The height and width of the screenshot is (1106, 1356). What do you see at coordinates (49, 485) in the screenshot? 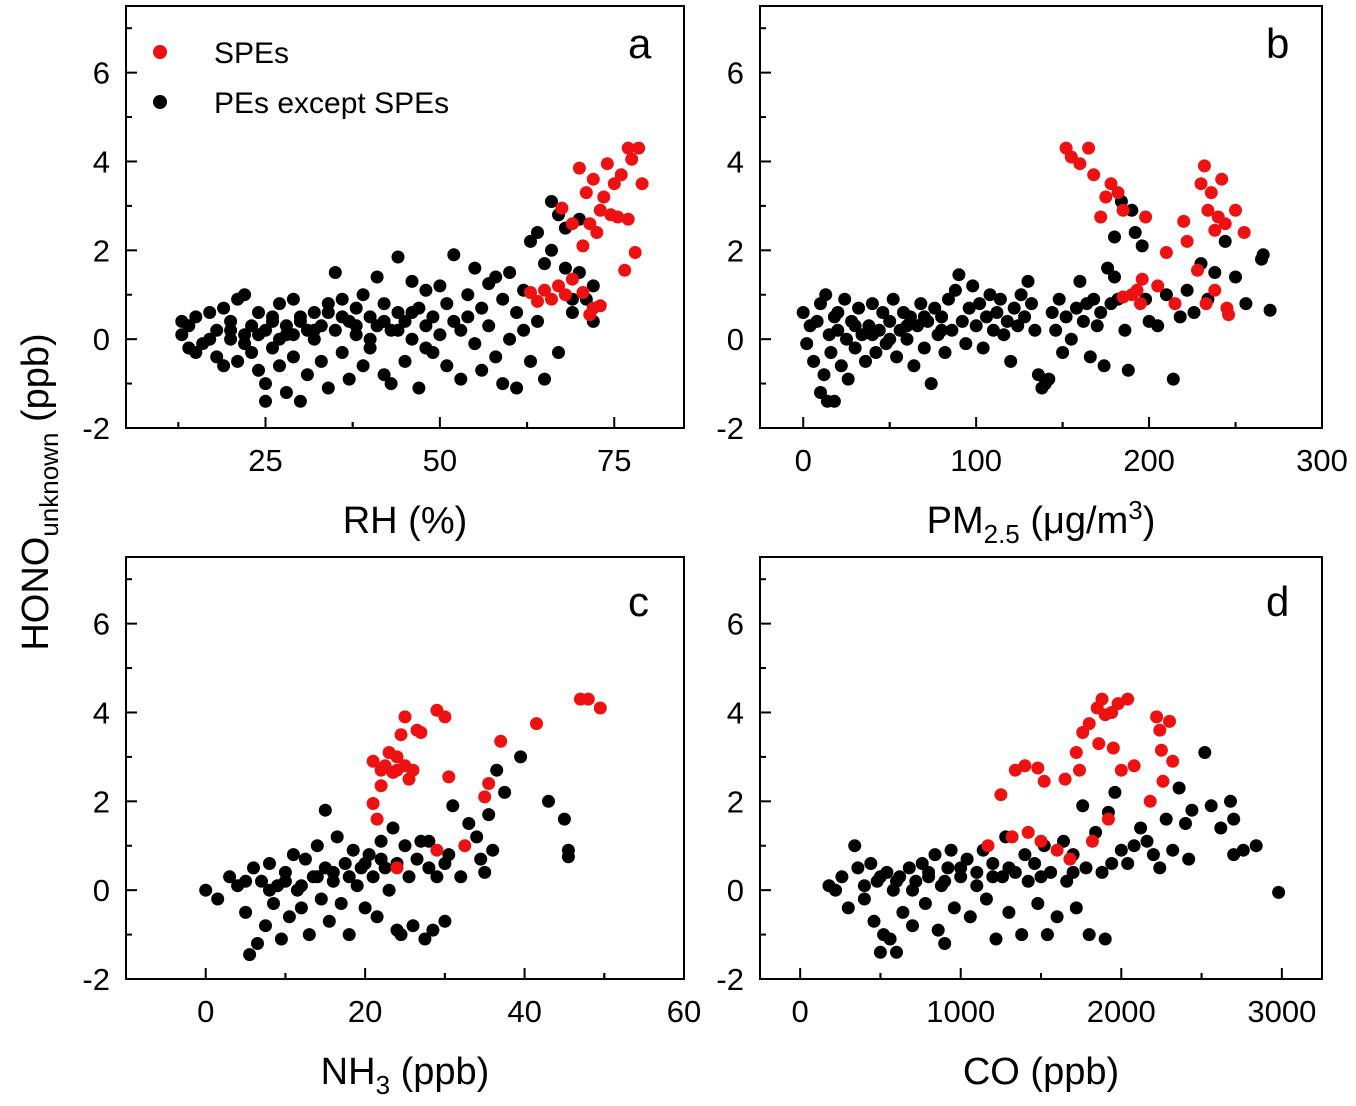
I see `y-axis-title-subscript: unknown` at bounding box center [49, 485].